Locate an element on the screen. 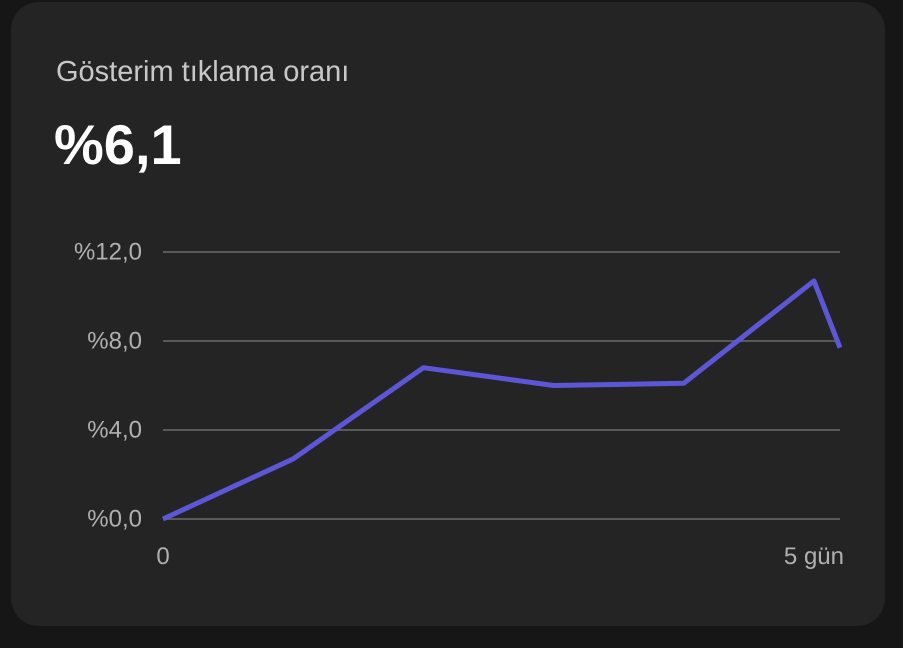  y-tick-label: %4,0 is located at coordinates (114, 430).